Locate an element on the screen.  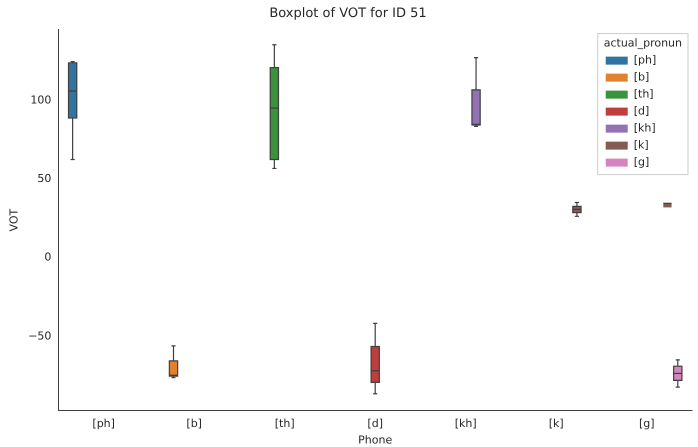
y-axis-title: VOT is located at coordinates (13, 220).